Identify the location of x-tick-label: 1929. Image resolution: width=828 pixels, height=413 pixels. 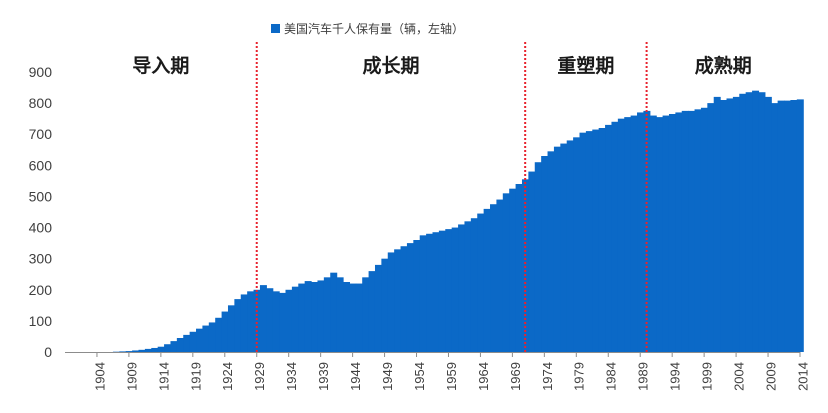
(259, 376).